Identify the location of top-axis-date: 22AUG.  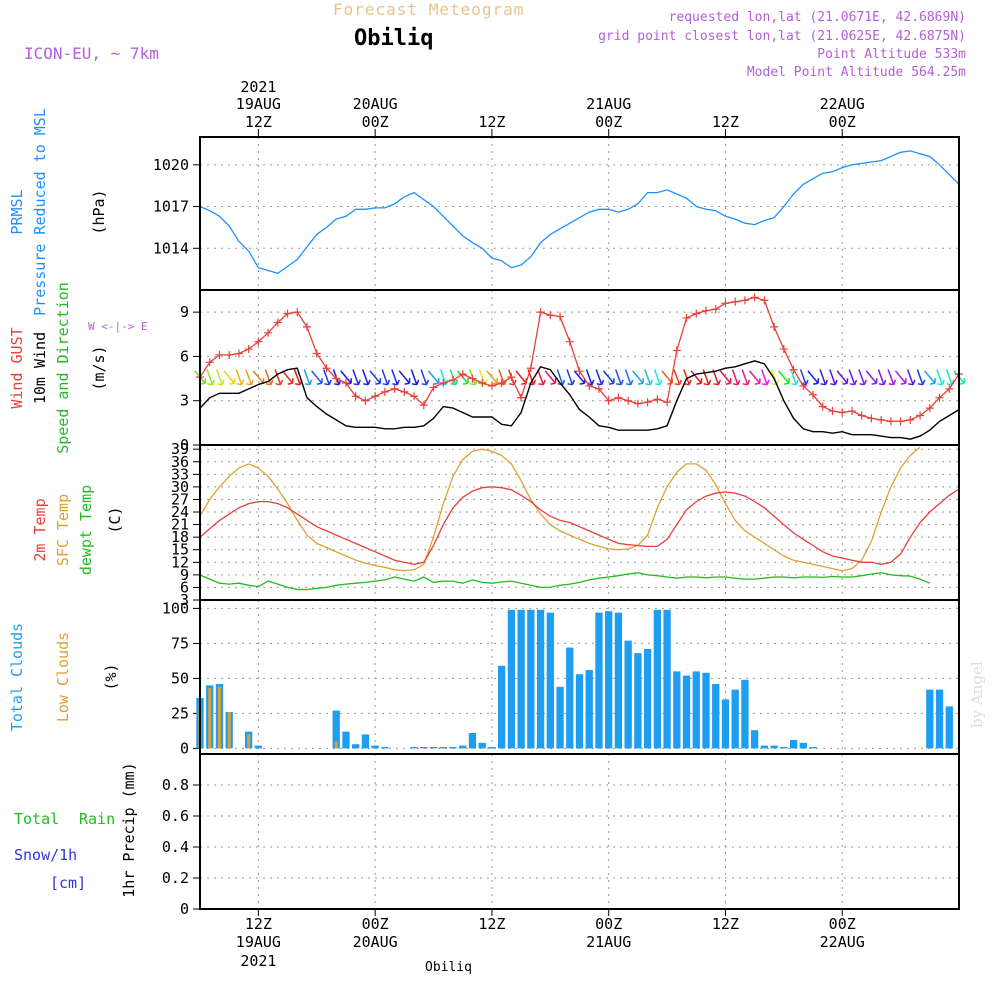
(842, 104).